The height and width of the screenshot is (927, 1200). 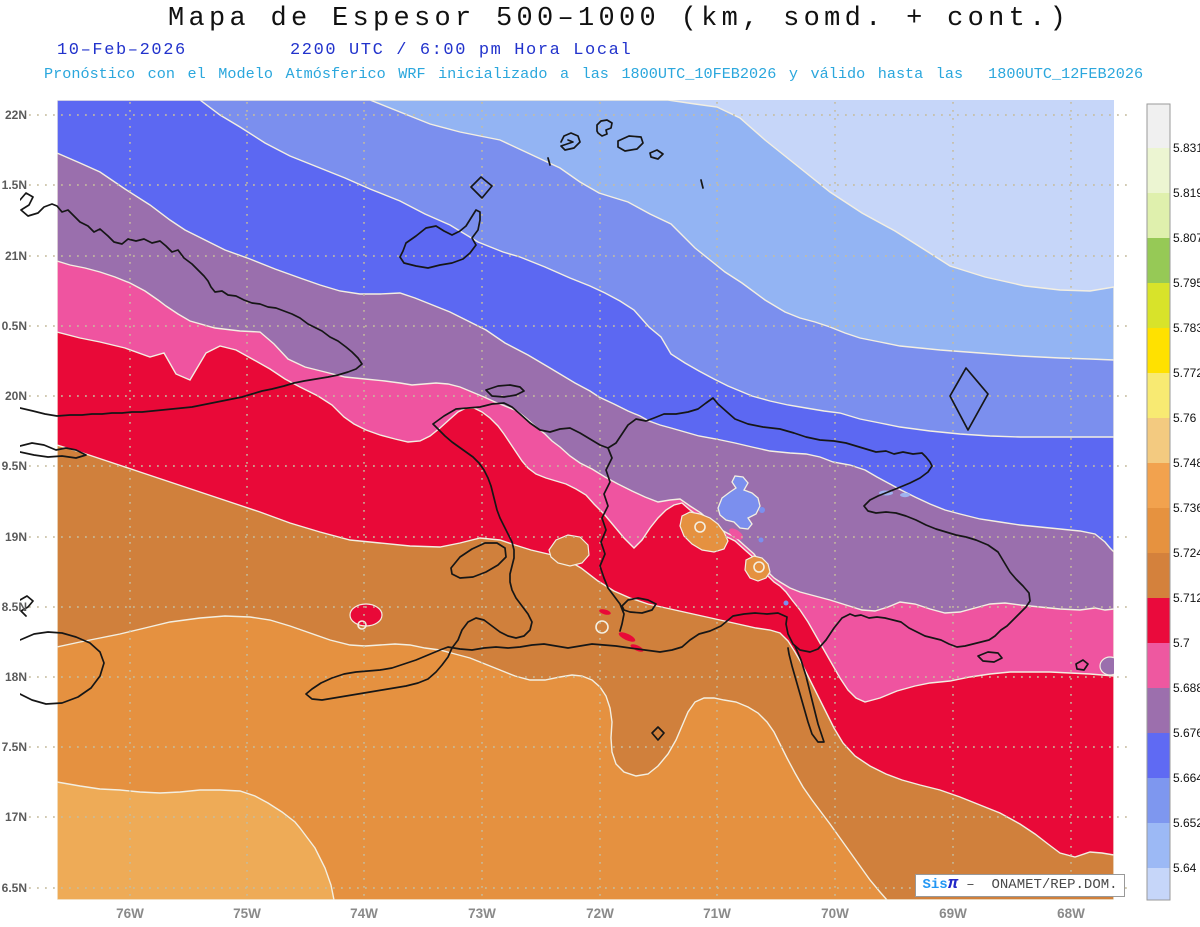 I want to click on svg-text: 5.783, so click(x=1186, y=328).